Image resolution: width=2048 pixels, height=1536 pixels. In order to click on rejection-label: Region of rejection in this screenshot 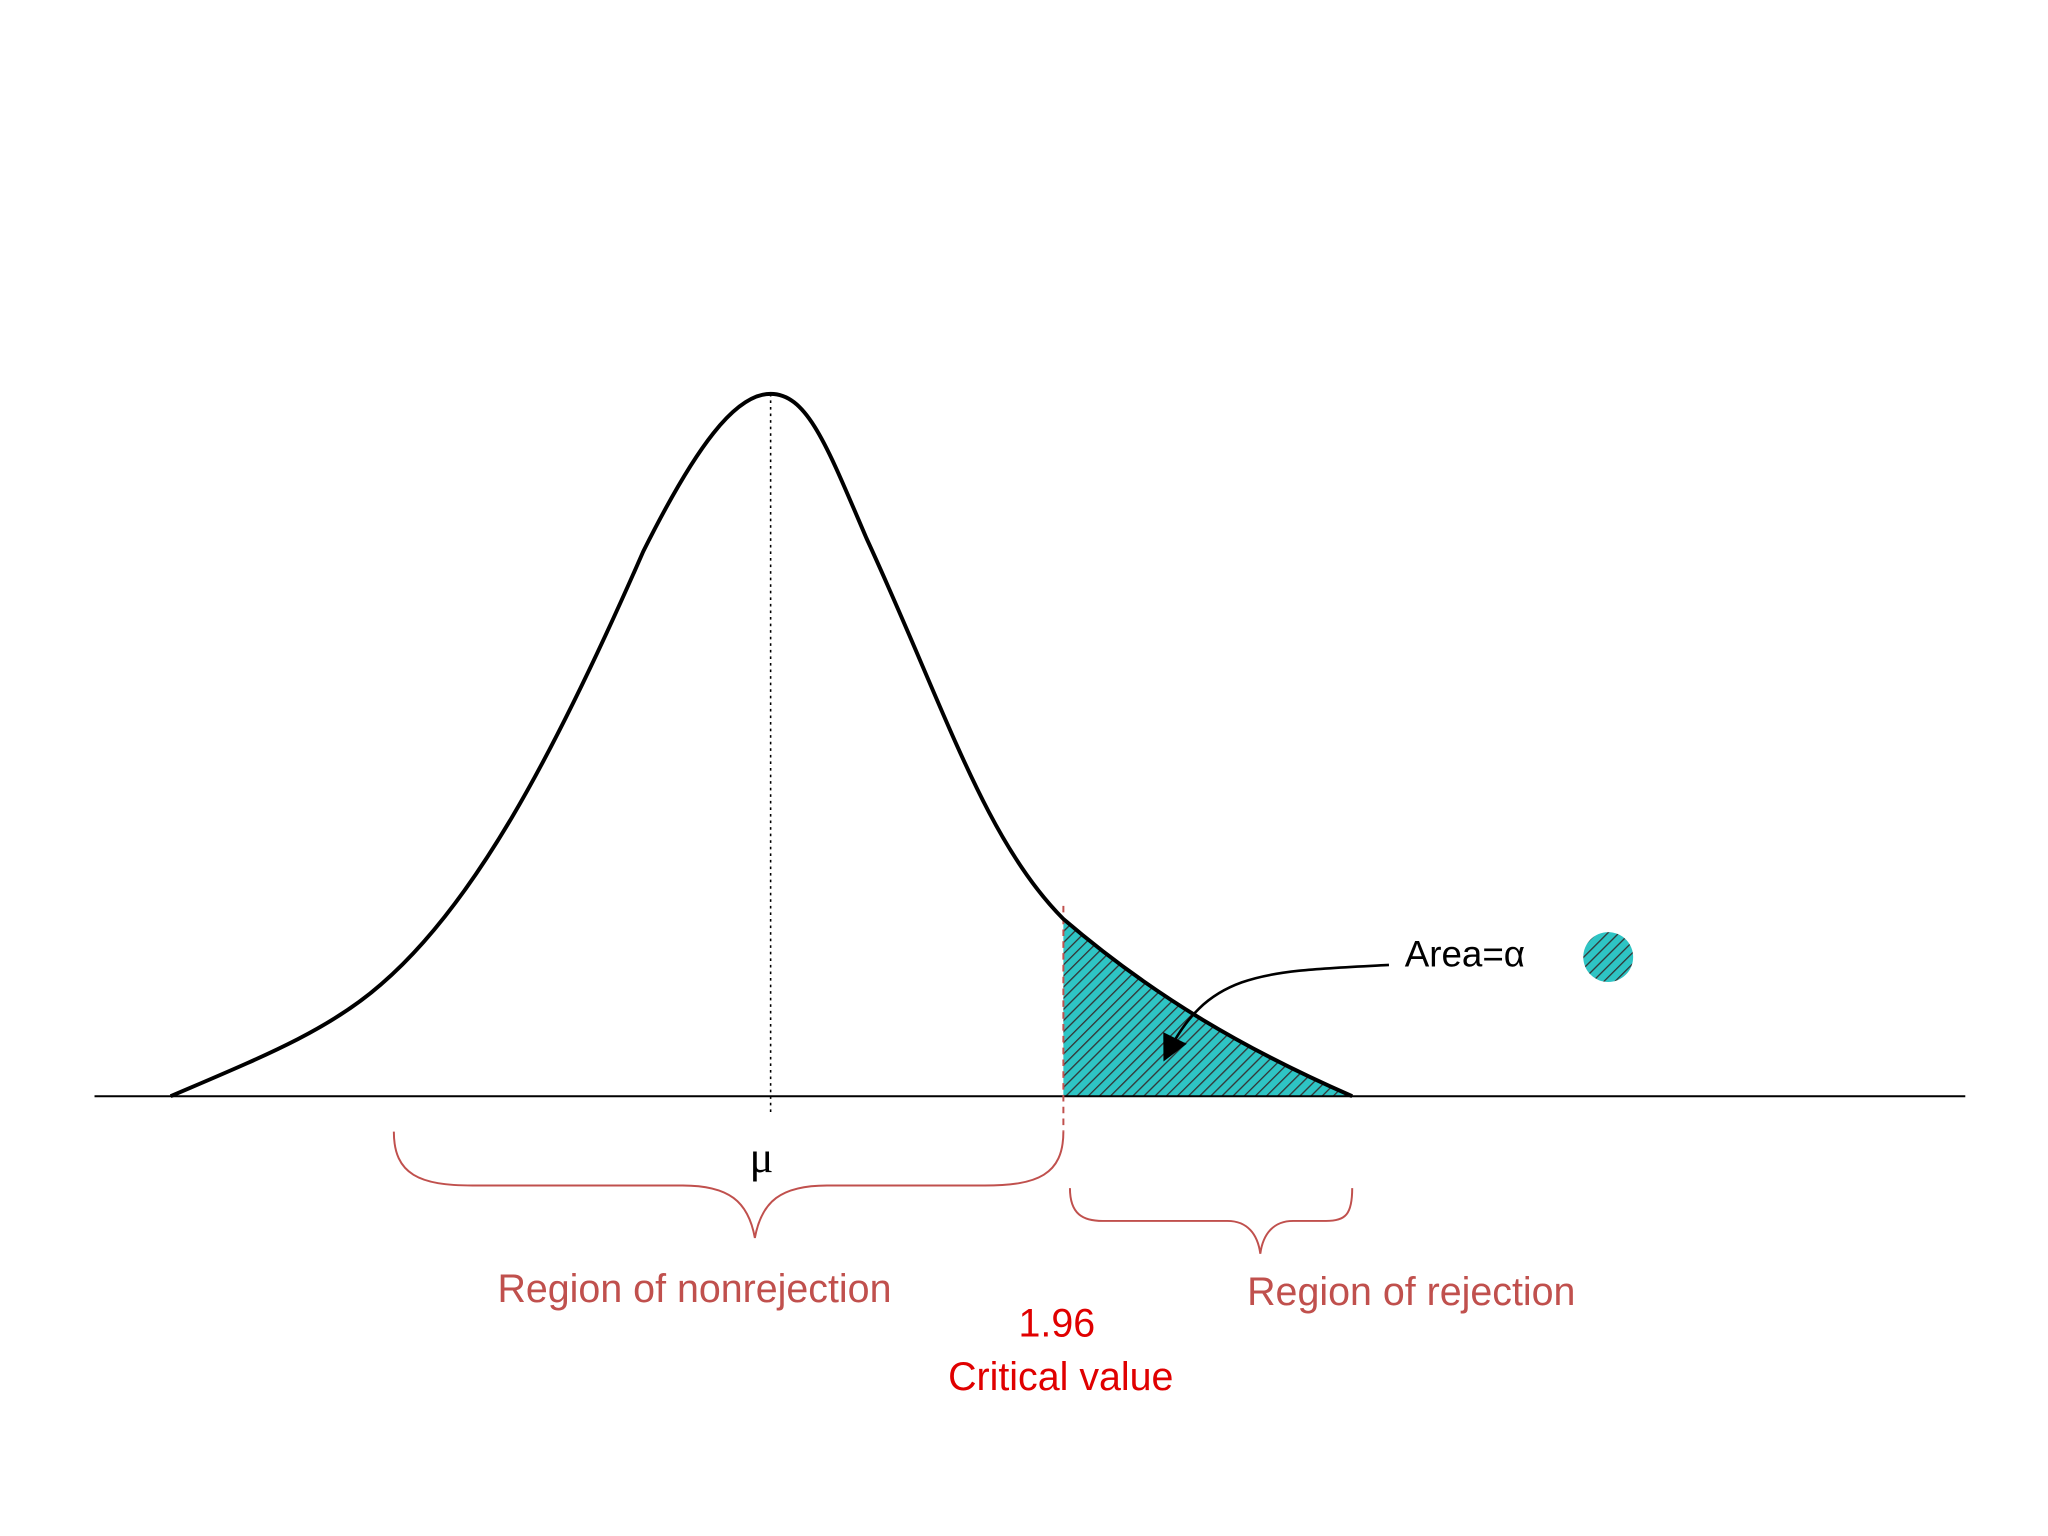, I will do `click(1411, 1292)`.